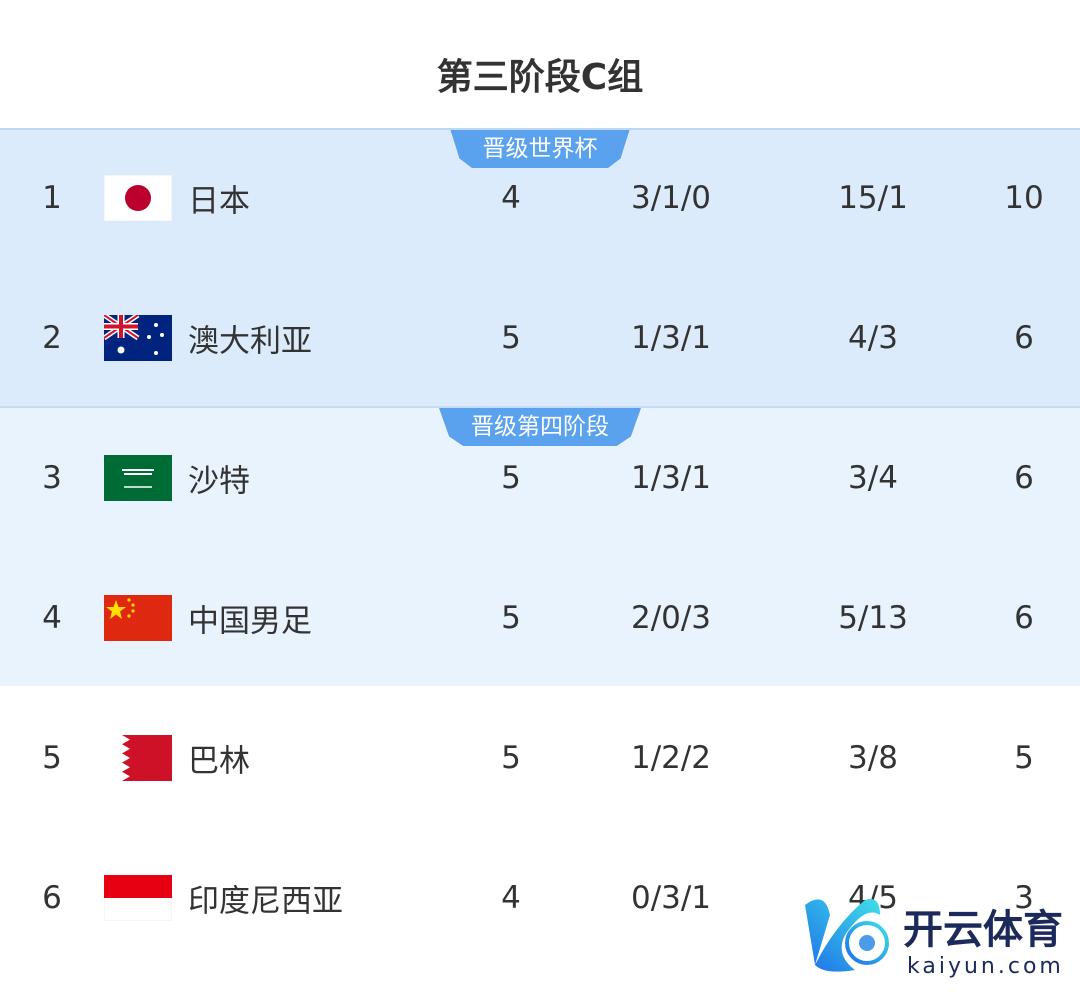 Image resolution: width=1080 pixels, height=995 pixels. What do you see at coordinates (671, 898) in the screenshot?
I see `win-draw-loss: 0/3/1` at bounding box center [671, 898].